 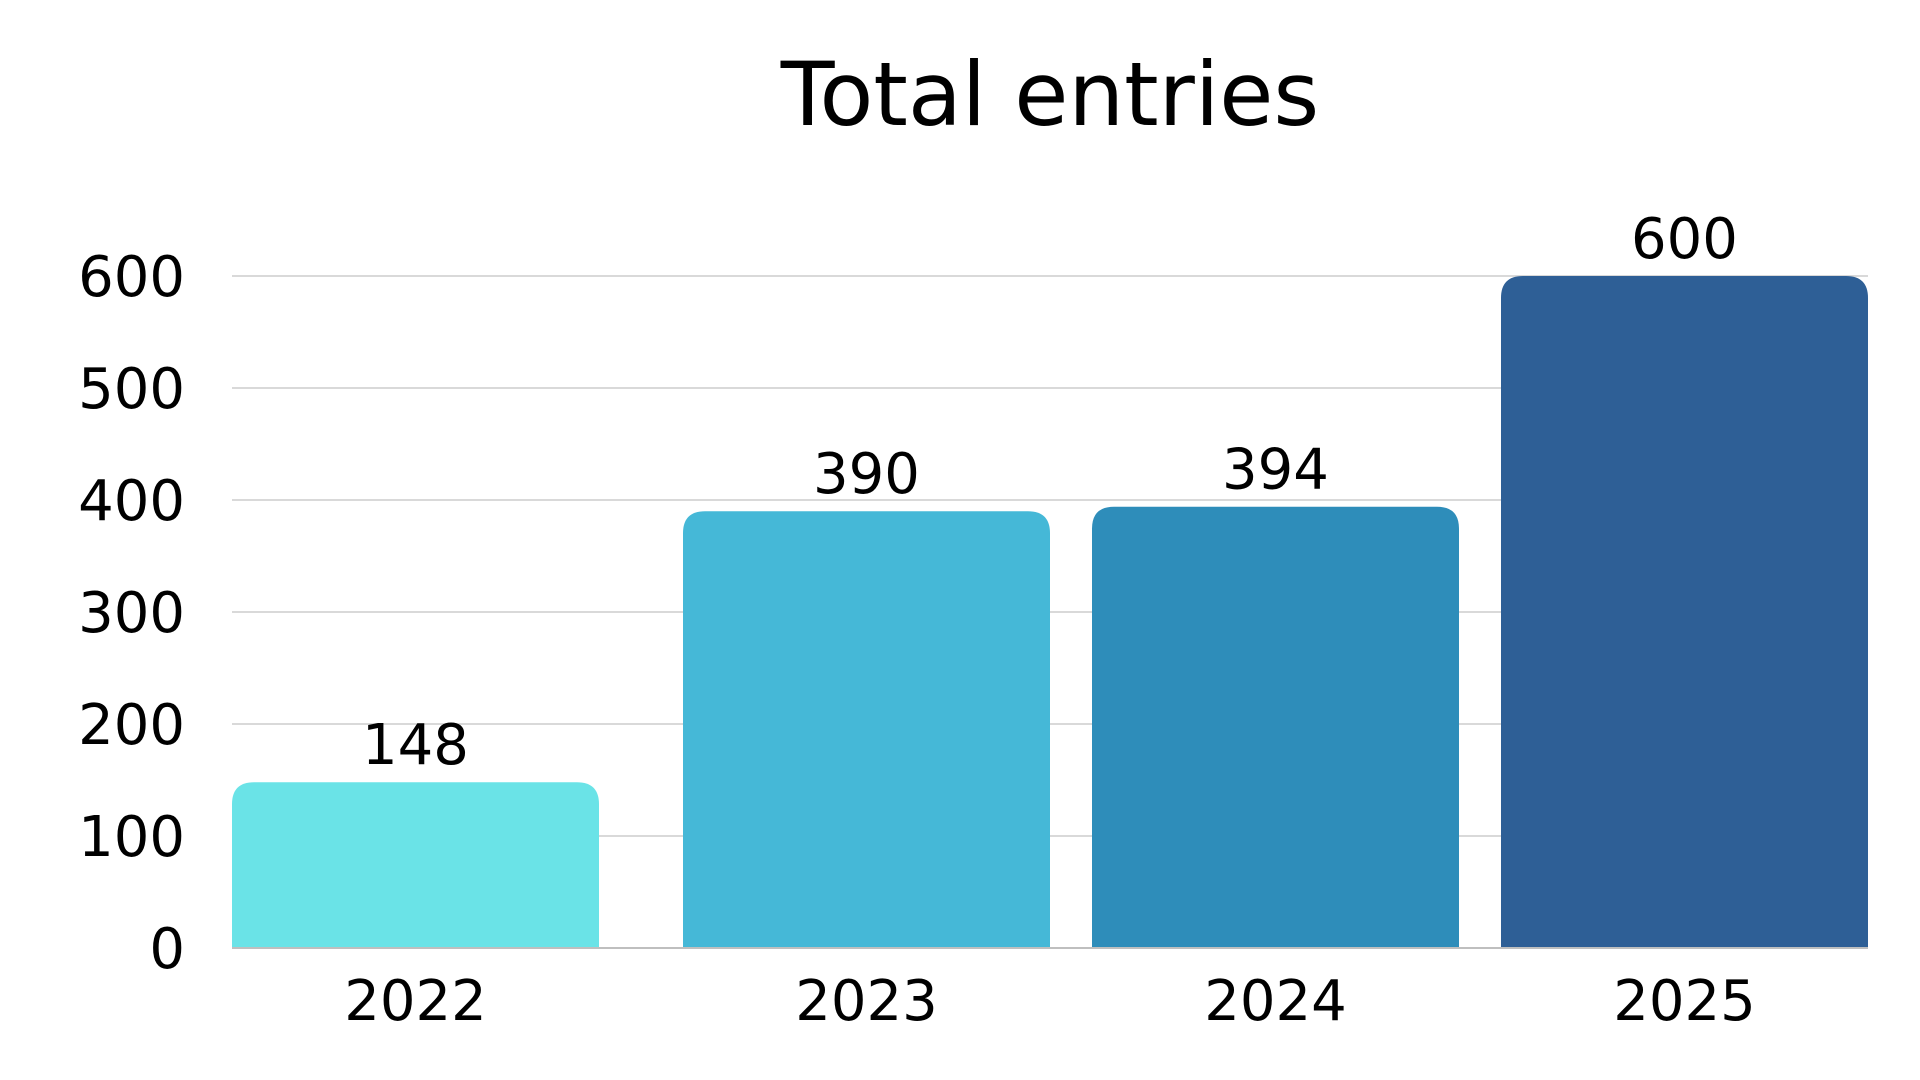 I want to click on y-tick-label: 0, so click(x=167, y=949).